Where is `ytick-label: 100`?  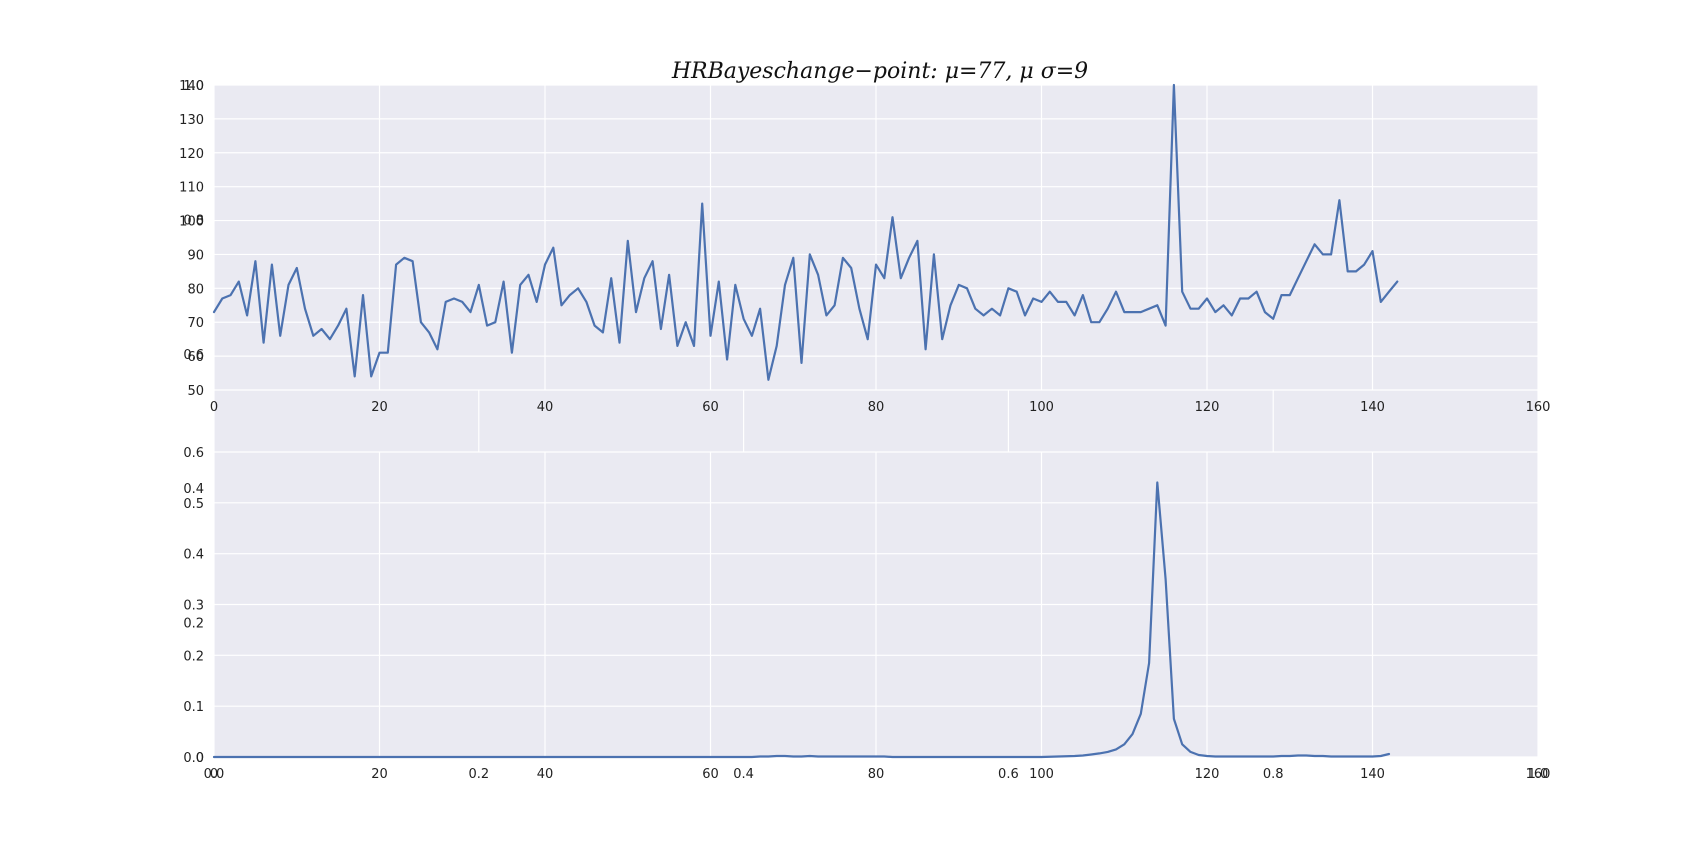 ytick-label: 100 is located at coordinates (191, 222).